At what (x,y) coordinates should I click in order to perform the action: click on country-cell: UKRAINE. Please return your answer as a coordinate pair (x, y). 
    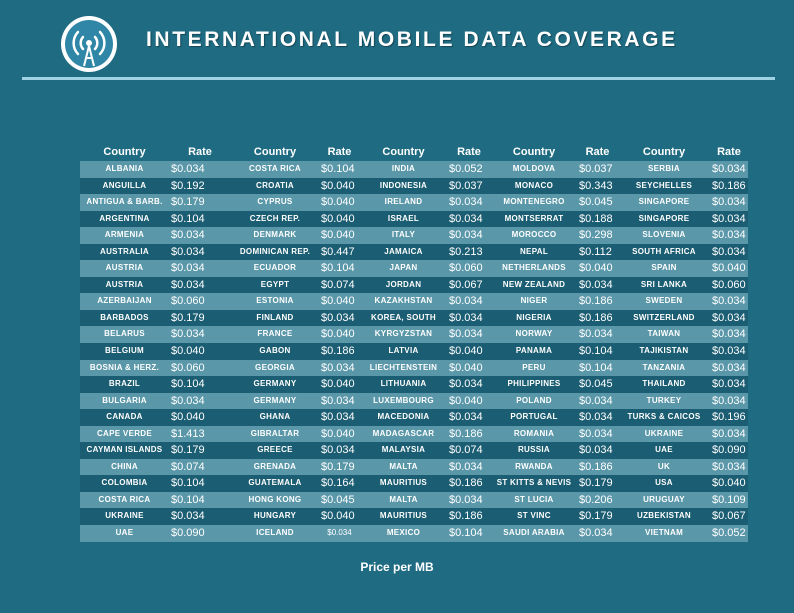
    Looking at the image, I should click on (124, 516).